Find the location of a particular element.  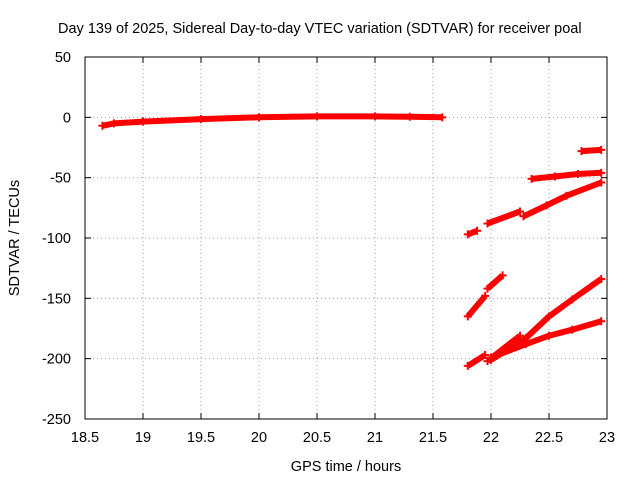

x-tick-label: 22.5 is located at coordinates (549, 438).